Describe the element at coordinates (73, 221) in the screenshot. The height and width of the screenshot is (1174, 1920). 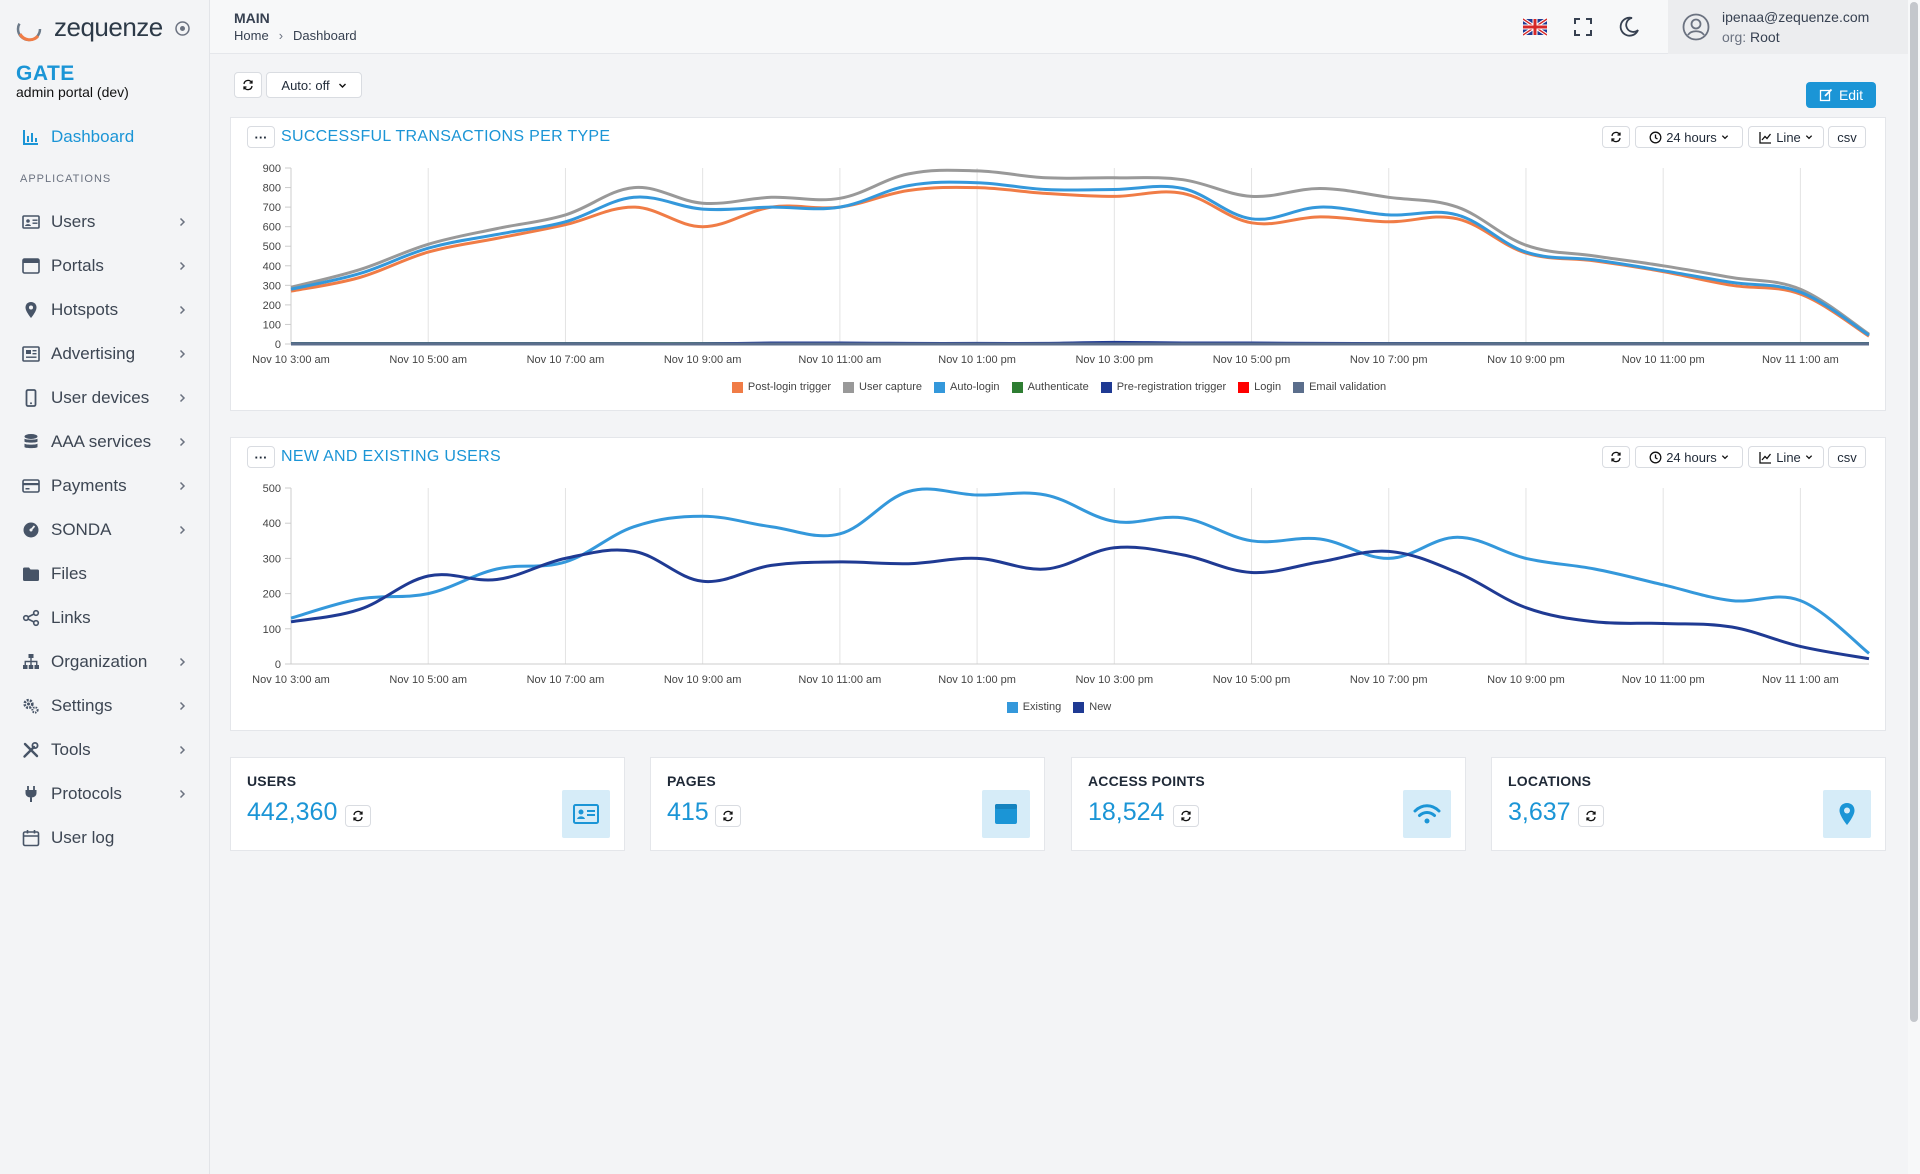
I see `sidebar-item-label: Users` at that location.